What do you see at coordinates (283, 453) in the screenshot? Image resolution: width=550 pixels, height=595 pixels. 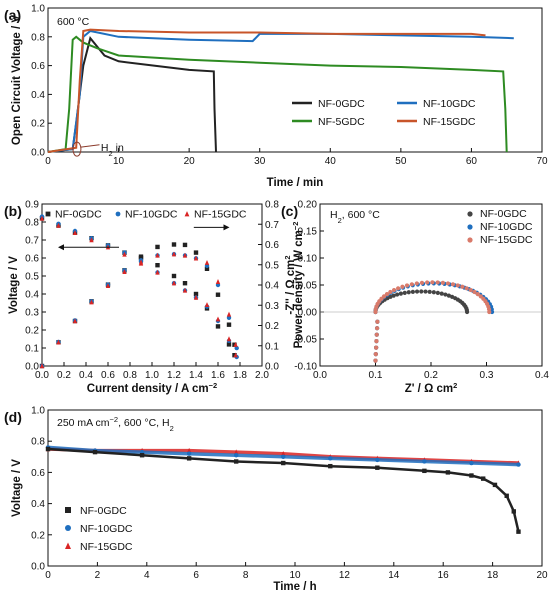 I see `data-point-NF-15GDC` at bounding box center [283, 453].